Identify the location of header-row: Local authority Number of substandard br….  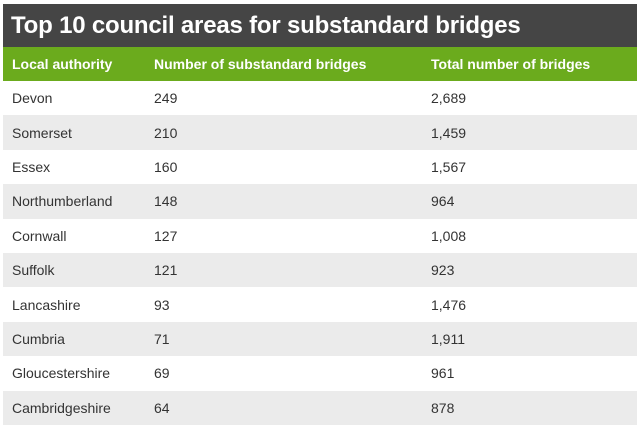
(320, 64).